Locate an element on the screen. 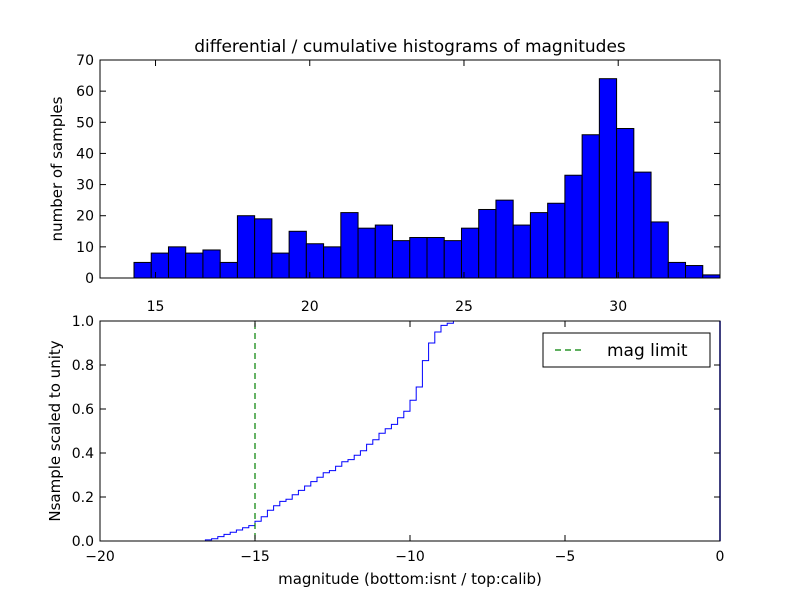 Image resolution: width=800 pixels, height=600 pixels. bottom-chart-xlabel: magnitude (bottom:isnt / top:calib) is located at coordinates (410, 579).